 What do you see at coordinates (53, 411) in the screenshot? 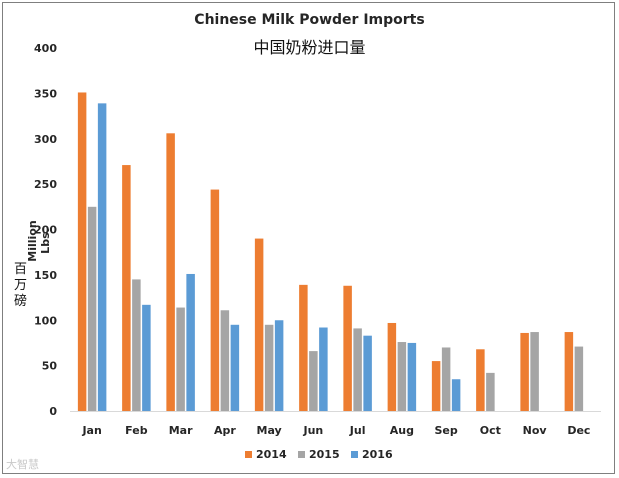
I see `y-tick-label: 0` at bounding box center [53, 411].